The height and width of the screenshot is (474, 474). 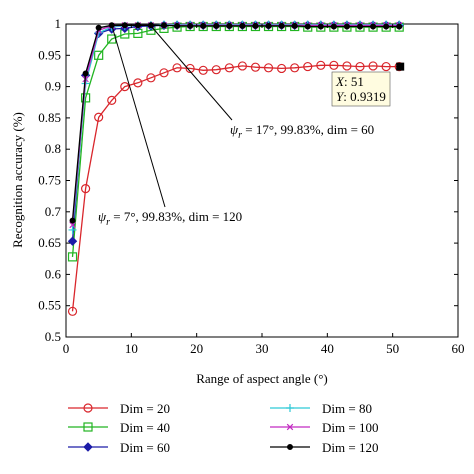 What do you see at coordinates (262, 378) in the screenshot?
I see `x-axis-label: Range of aspect angle (°)` at bounding box center [262, 378].